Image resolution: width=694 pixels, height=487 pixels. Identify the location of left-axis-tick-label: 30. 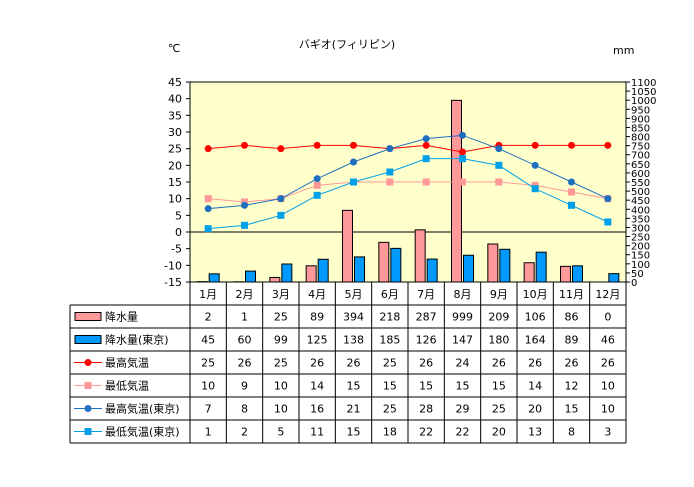
(175, 132).